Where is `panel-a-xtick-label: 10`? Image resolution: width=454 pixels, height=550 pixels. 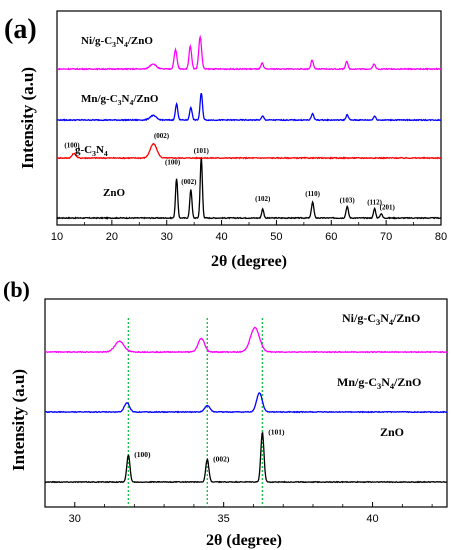 panel-a-xtick-label: 10 is located at coordinates (57, 237).